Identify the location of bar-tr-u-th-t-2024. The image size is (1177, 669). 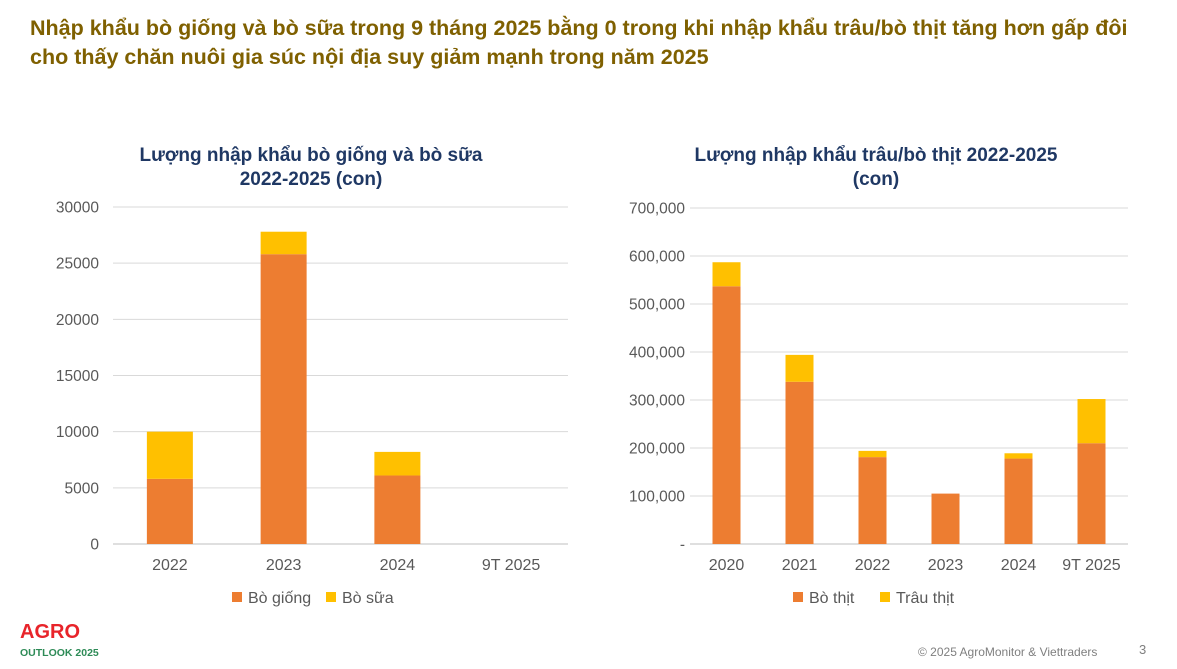
(1018, 456).